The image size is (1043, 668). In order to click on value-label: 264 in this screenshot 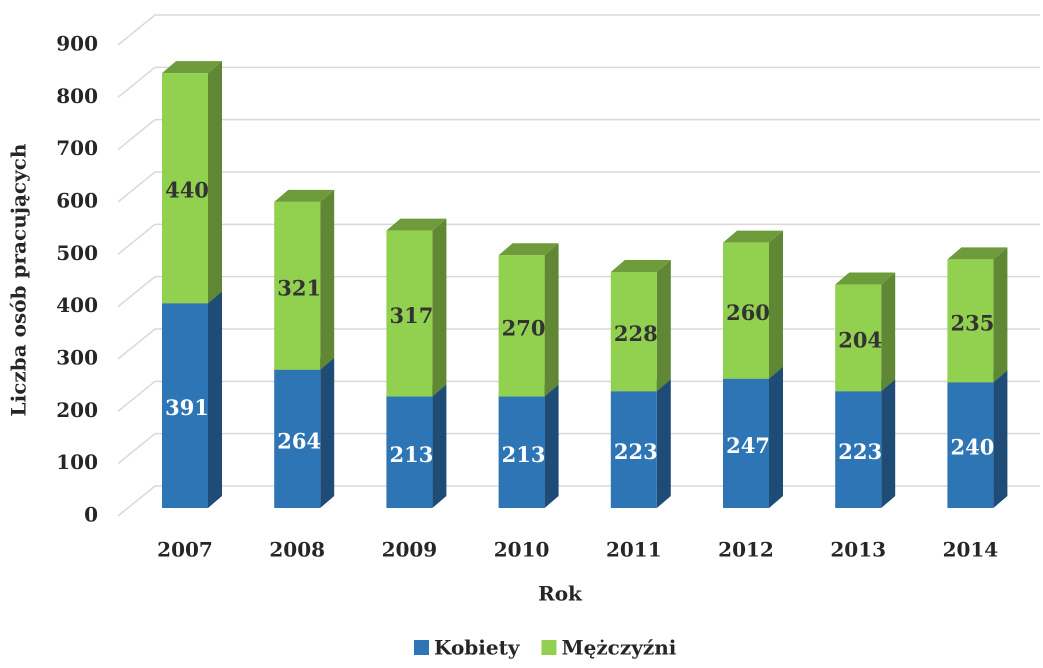, I will do `click(299, 440)`.